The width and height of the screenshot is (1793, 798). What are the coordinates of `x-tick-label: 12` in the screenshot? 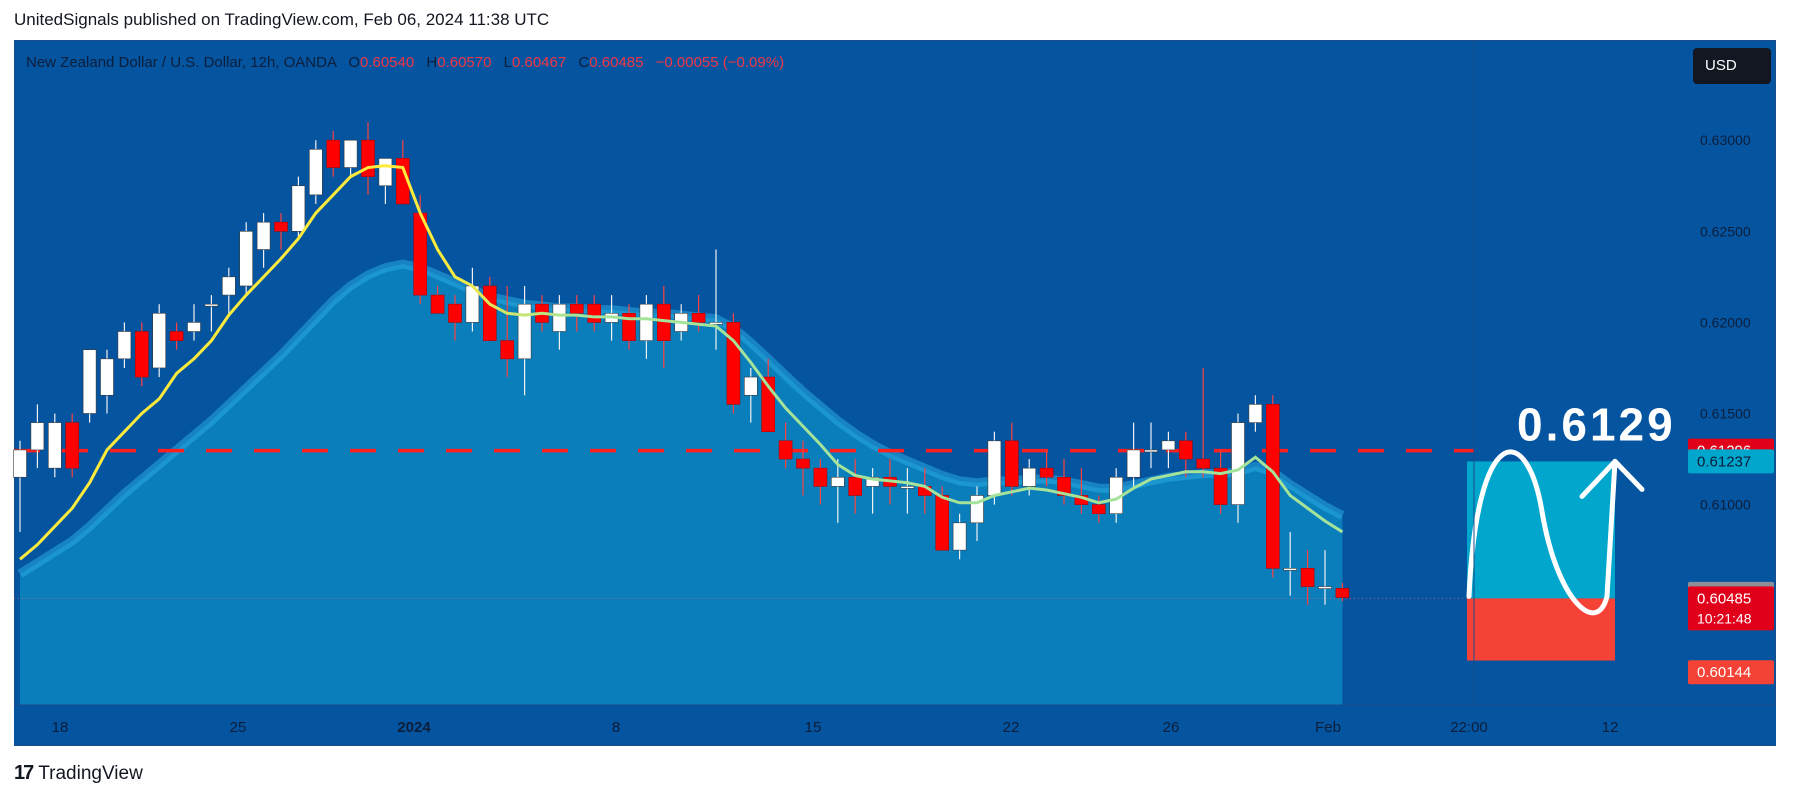 It's located at (1610, 727).